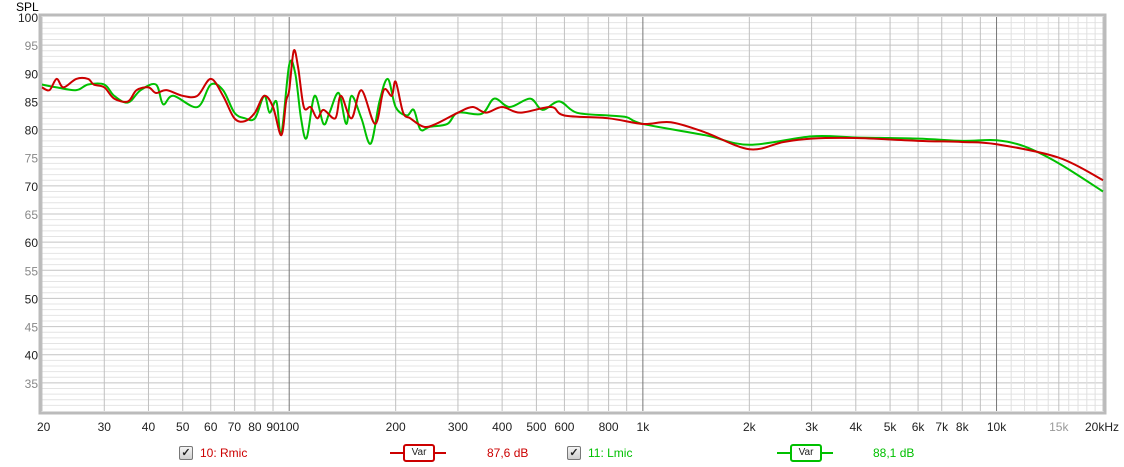 The image size is (1124, 467). I want to click on x-tick-label: 20, so click(44, 427).